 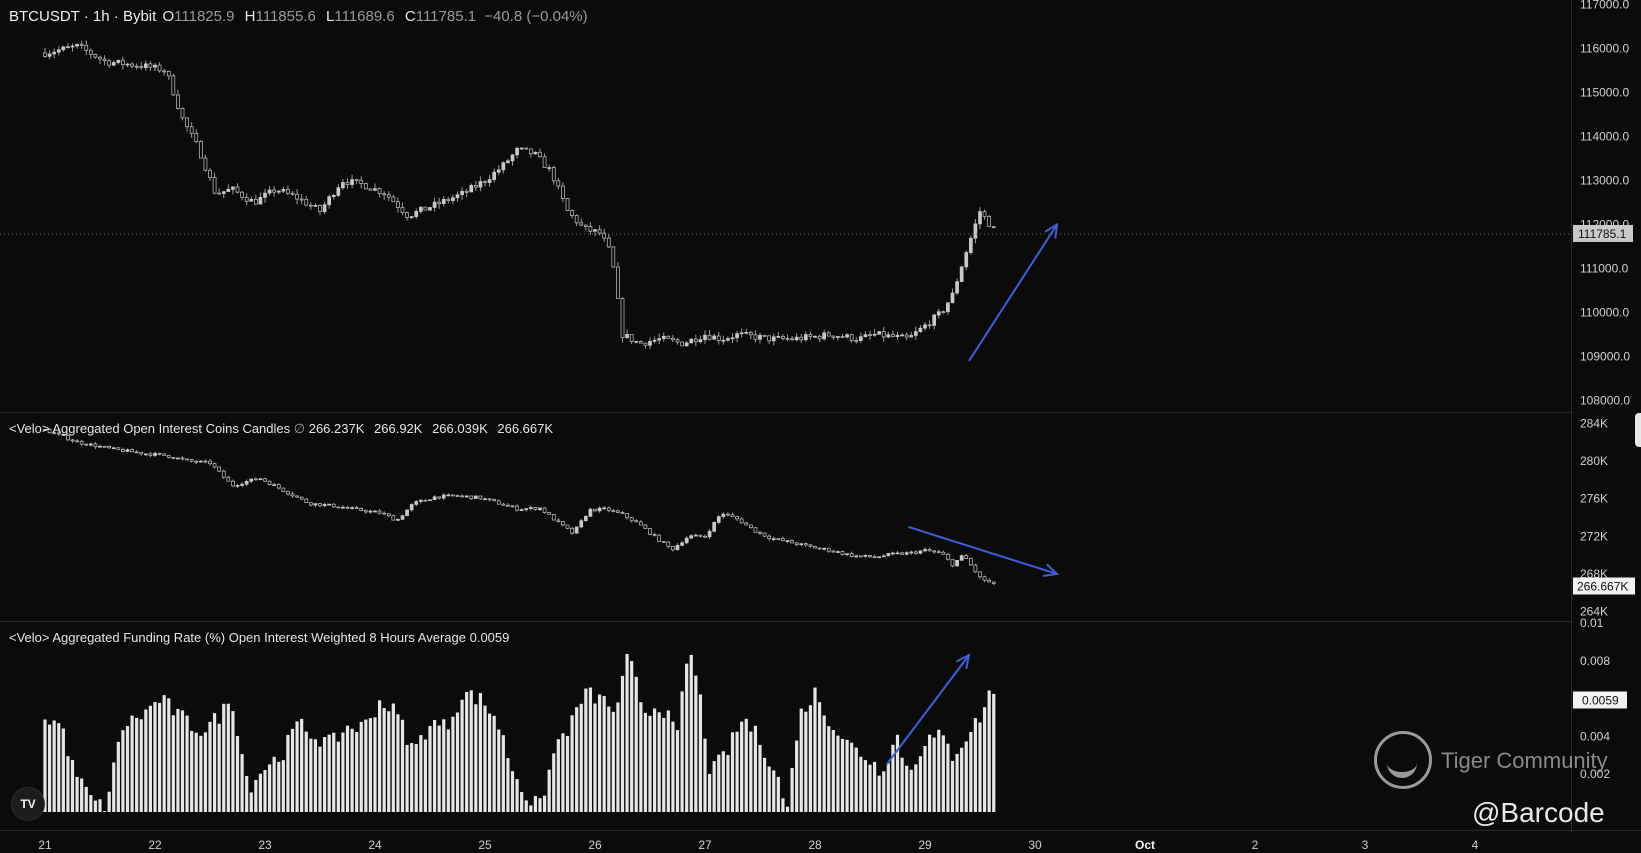 I want to click on y-tick-label-1-3: 276K, so click(x=1594, y=499).